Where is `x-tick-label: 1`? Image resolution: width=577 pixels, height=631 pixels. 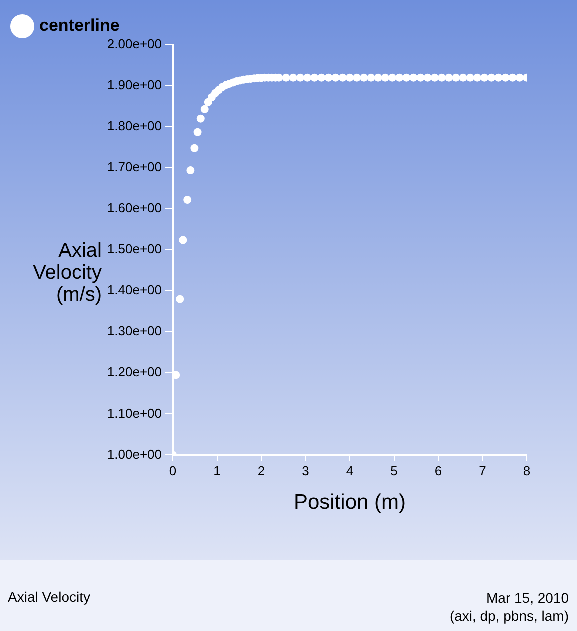
x-tick-label: 1 is located at coordinates (217, 471).